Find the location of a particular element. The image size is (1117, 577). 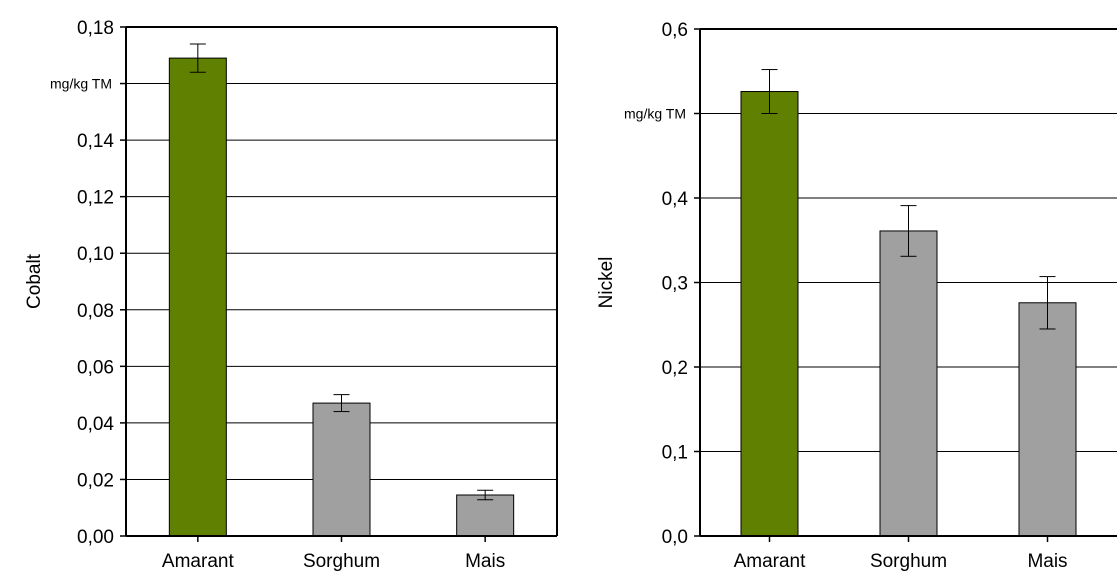

nickel-ytick-label: 0,2 is located at coordinates (675, 368).